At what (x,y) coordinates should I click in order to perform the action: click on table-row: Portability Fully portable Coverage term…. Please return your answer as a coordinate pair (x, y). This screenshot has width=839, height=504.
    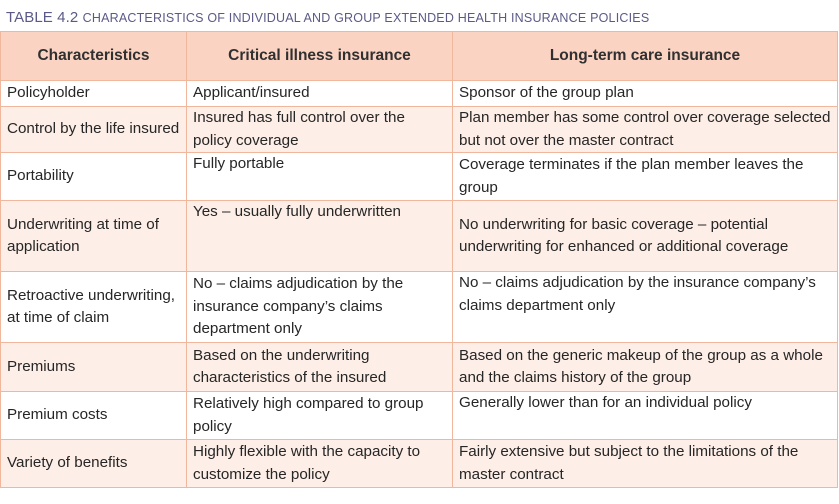
    Looking at the image, I should click on (419, 176).